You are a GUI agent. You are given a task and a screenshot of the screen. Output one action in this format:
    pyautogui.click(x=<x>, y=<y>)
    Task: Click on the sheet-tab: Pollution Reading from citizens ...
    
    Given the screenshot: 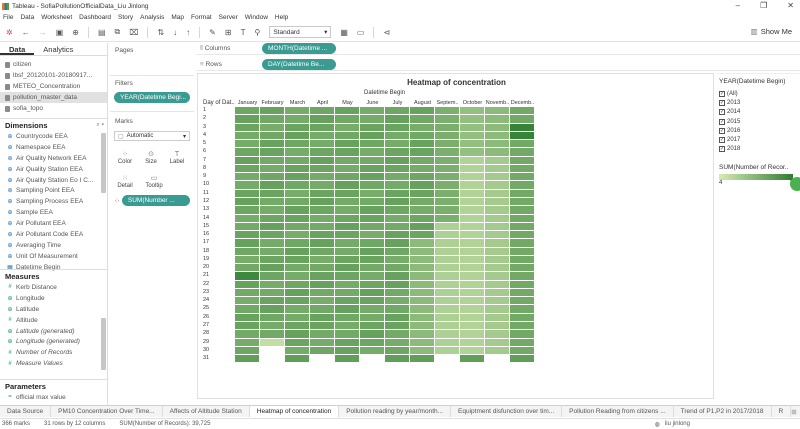 What is the action you would take?
    pyautogui.click(x=618, y=411)
    